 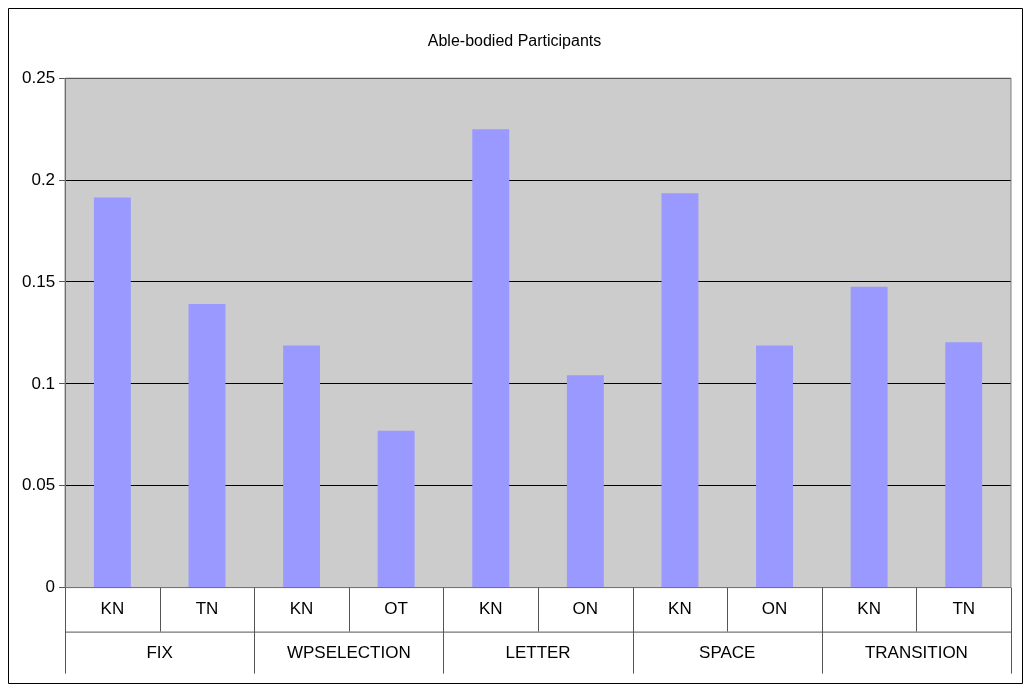 What do you see at coordinates (514, 41) in the screenshot?
I see `chart-title: Able-bodied Participants` at bounding box center [514, 41].